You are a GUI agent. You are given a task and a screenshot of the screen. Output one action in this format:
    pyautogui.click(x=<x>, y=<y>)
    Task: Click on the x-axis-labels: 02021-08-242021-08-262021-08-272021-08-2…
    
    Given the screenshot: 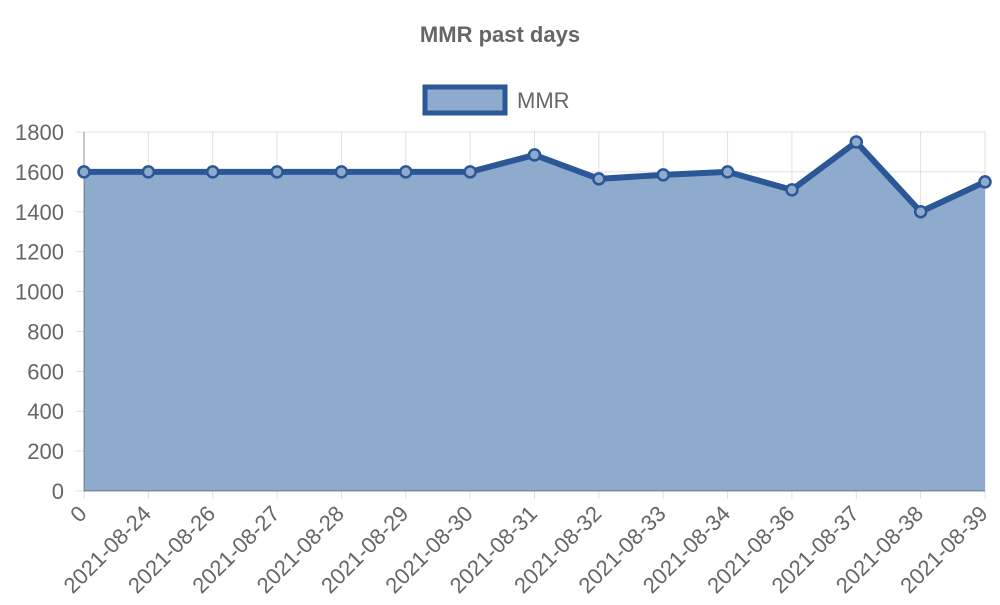 What is the action you would take?
    pyautogui.click(x=526, y=549)
    